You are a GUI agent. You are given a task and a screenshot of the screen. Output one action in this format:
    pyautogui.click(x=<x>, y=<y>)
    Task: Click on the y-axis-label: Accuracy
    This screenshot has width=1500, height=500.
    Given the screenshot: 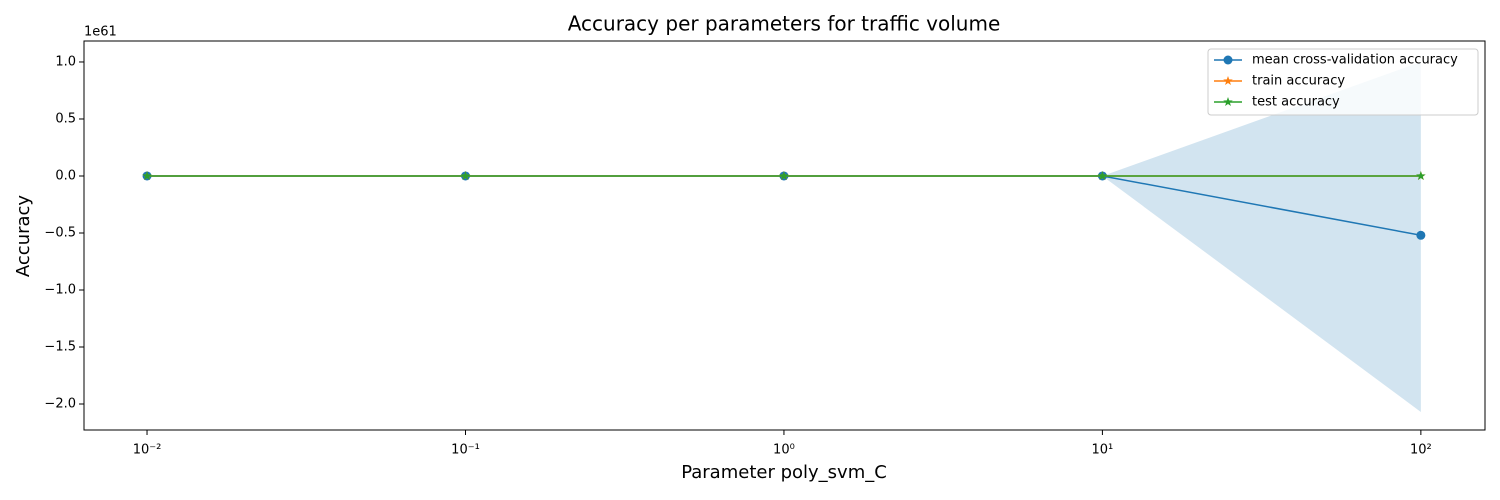 What is the action you would take?
    pyautogui.click(x=23, y=236)
    